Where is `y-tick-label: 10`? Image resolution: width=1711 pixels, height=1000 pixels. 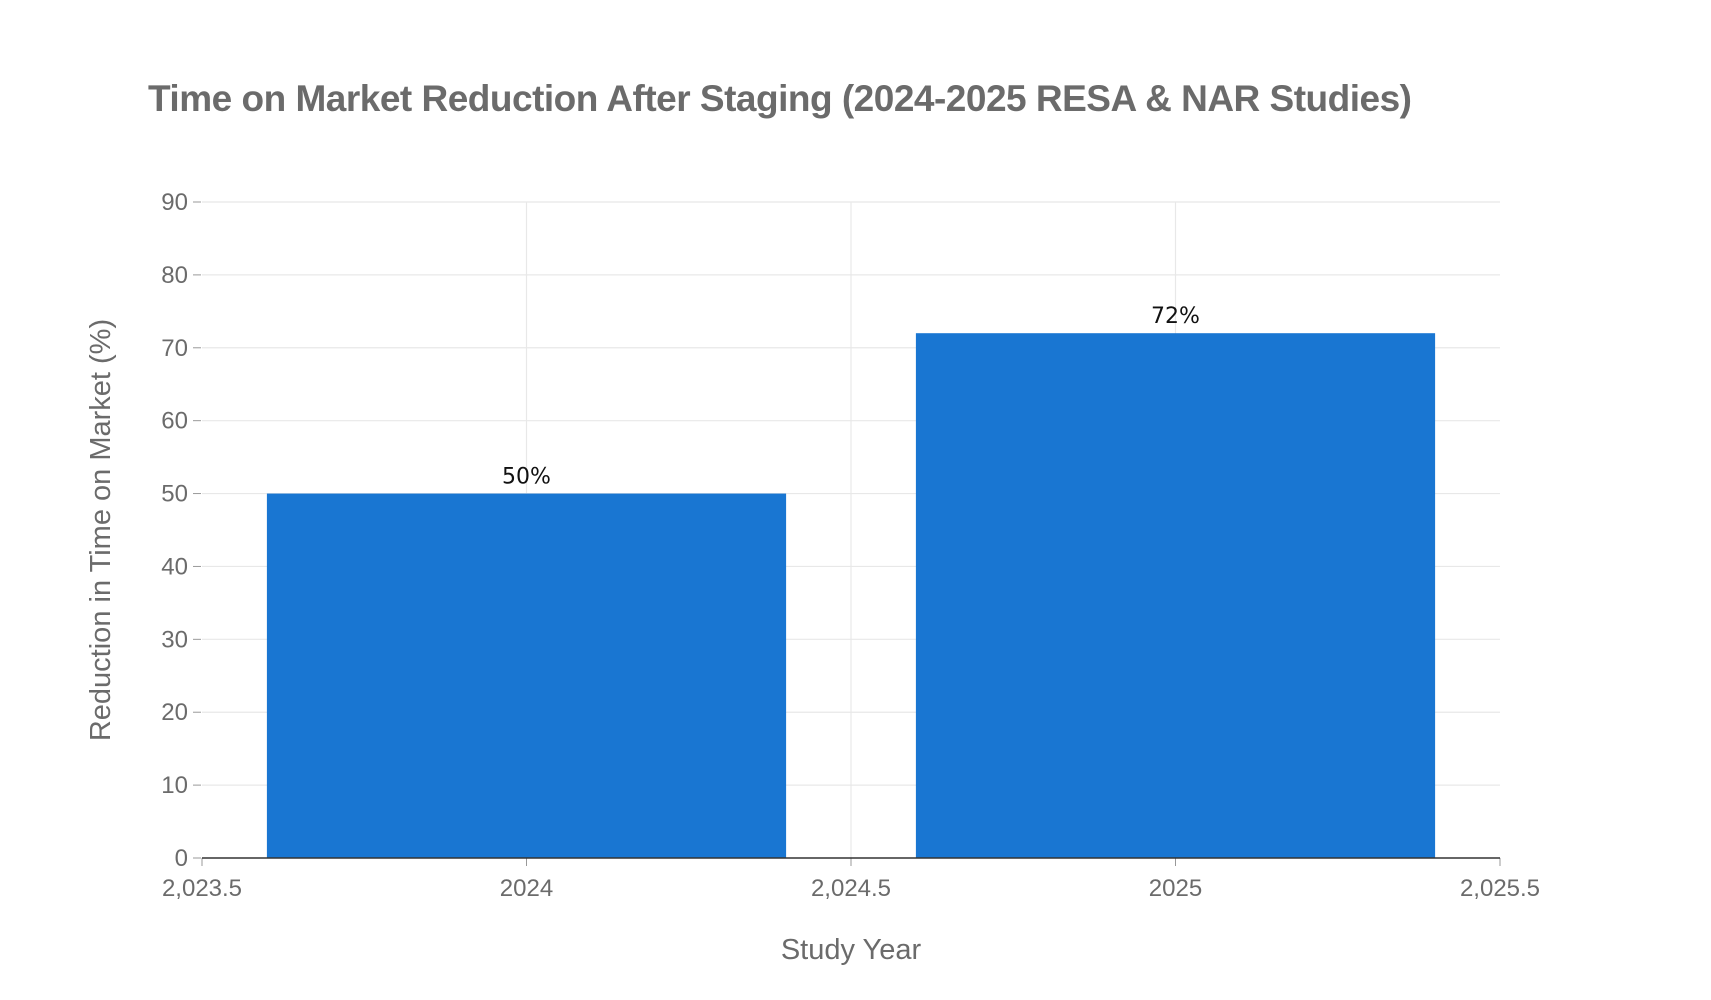 y-tick-label: 10 is located at coordinates (174, 785).